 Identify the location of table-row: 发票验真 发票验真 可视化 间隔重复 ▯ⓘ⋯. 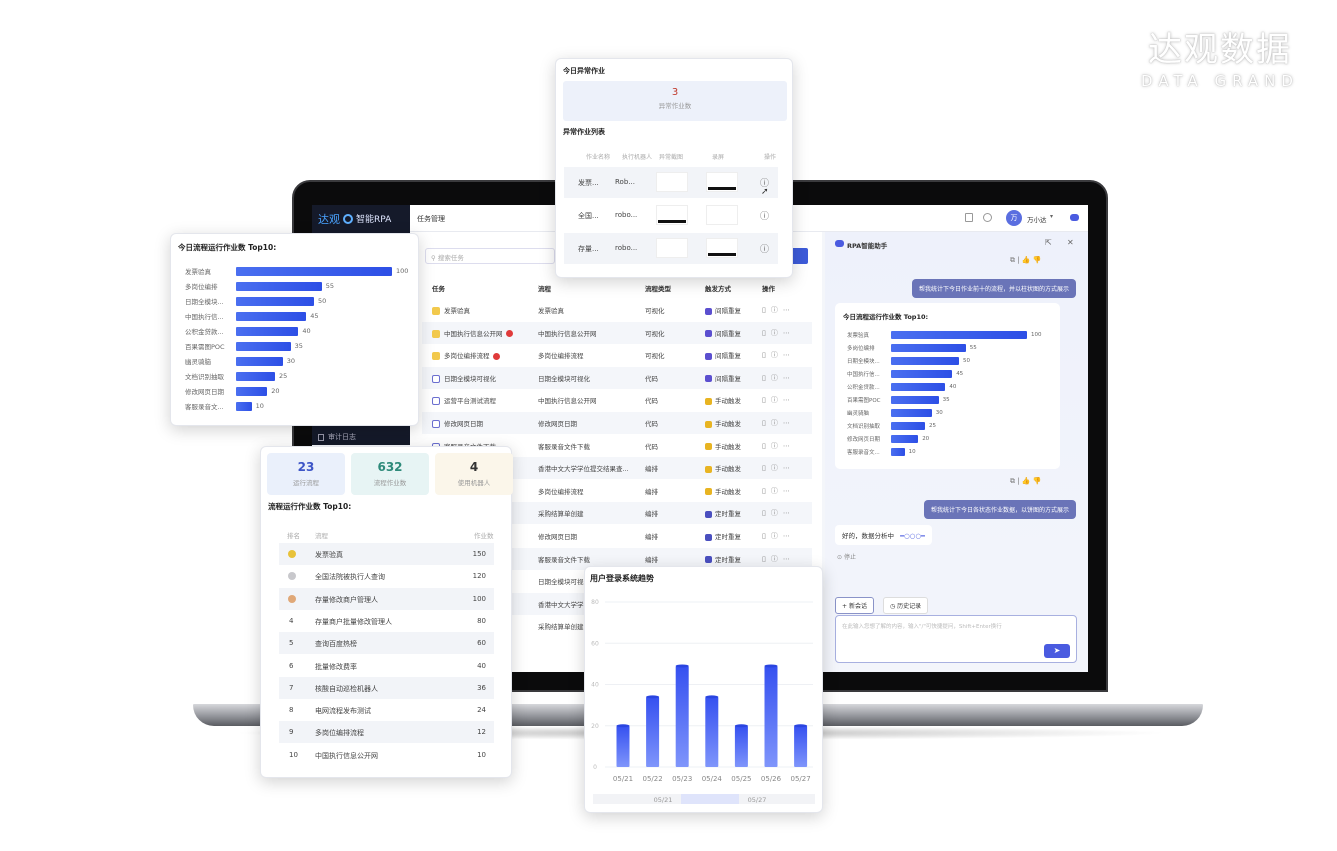
(617, 310).